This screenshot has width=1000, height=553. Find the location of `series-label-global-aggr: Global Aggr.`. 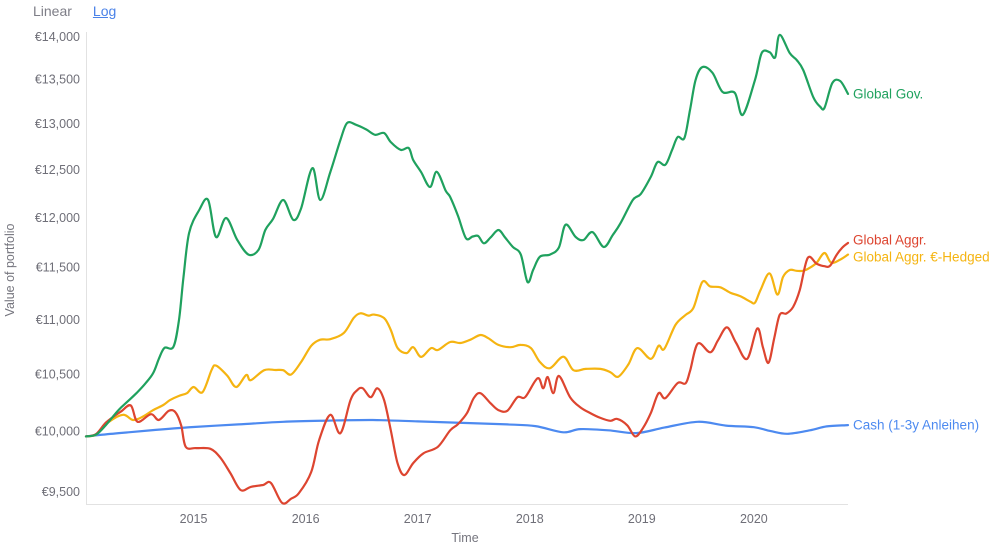

series-label-global-aggr: Global Aggr. is located at coordinates (890, 240).